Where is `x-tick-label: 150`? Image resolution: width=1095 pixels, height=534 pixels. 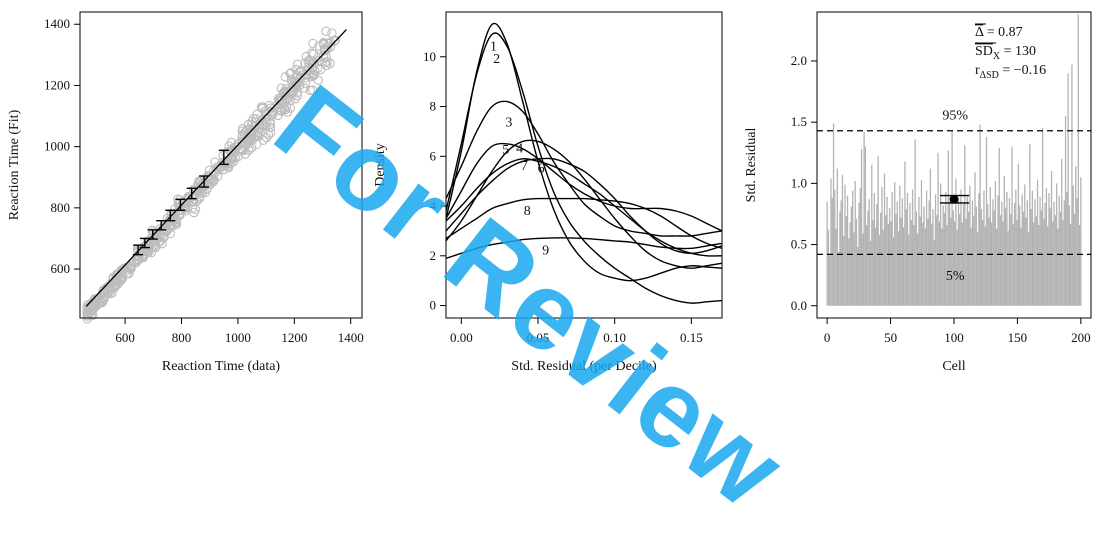
x-tick-label: 150 is located at coordinates (1018, 337).